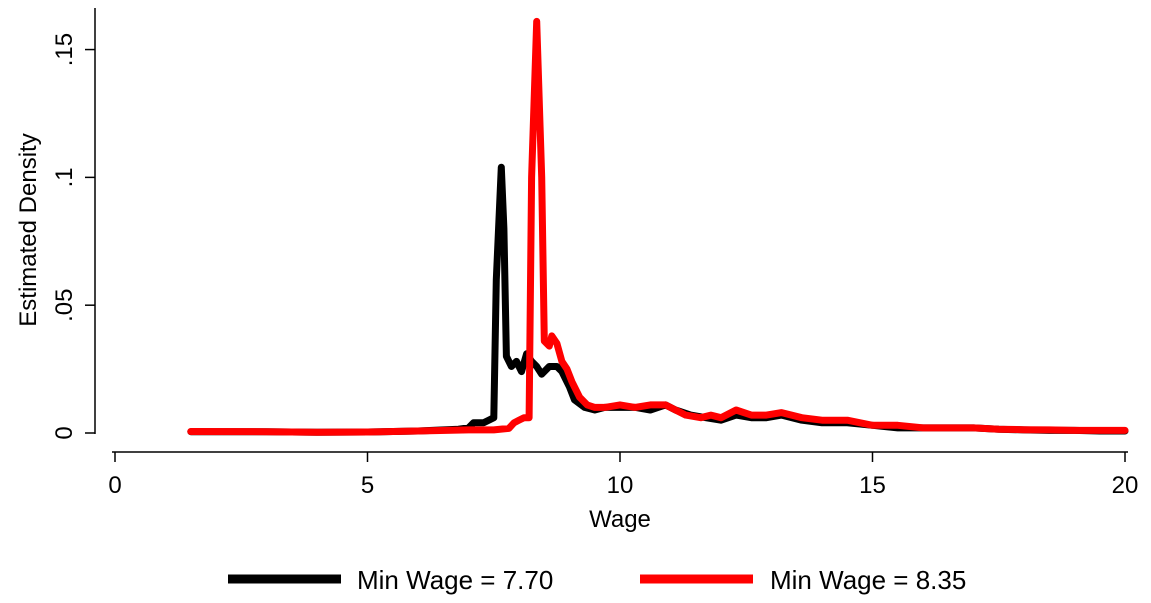 The width and height of the screenshot is (1151, 603). I want to click on x-tick-label: 20, so click(1125, 485).